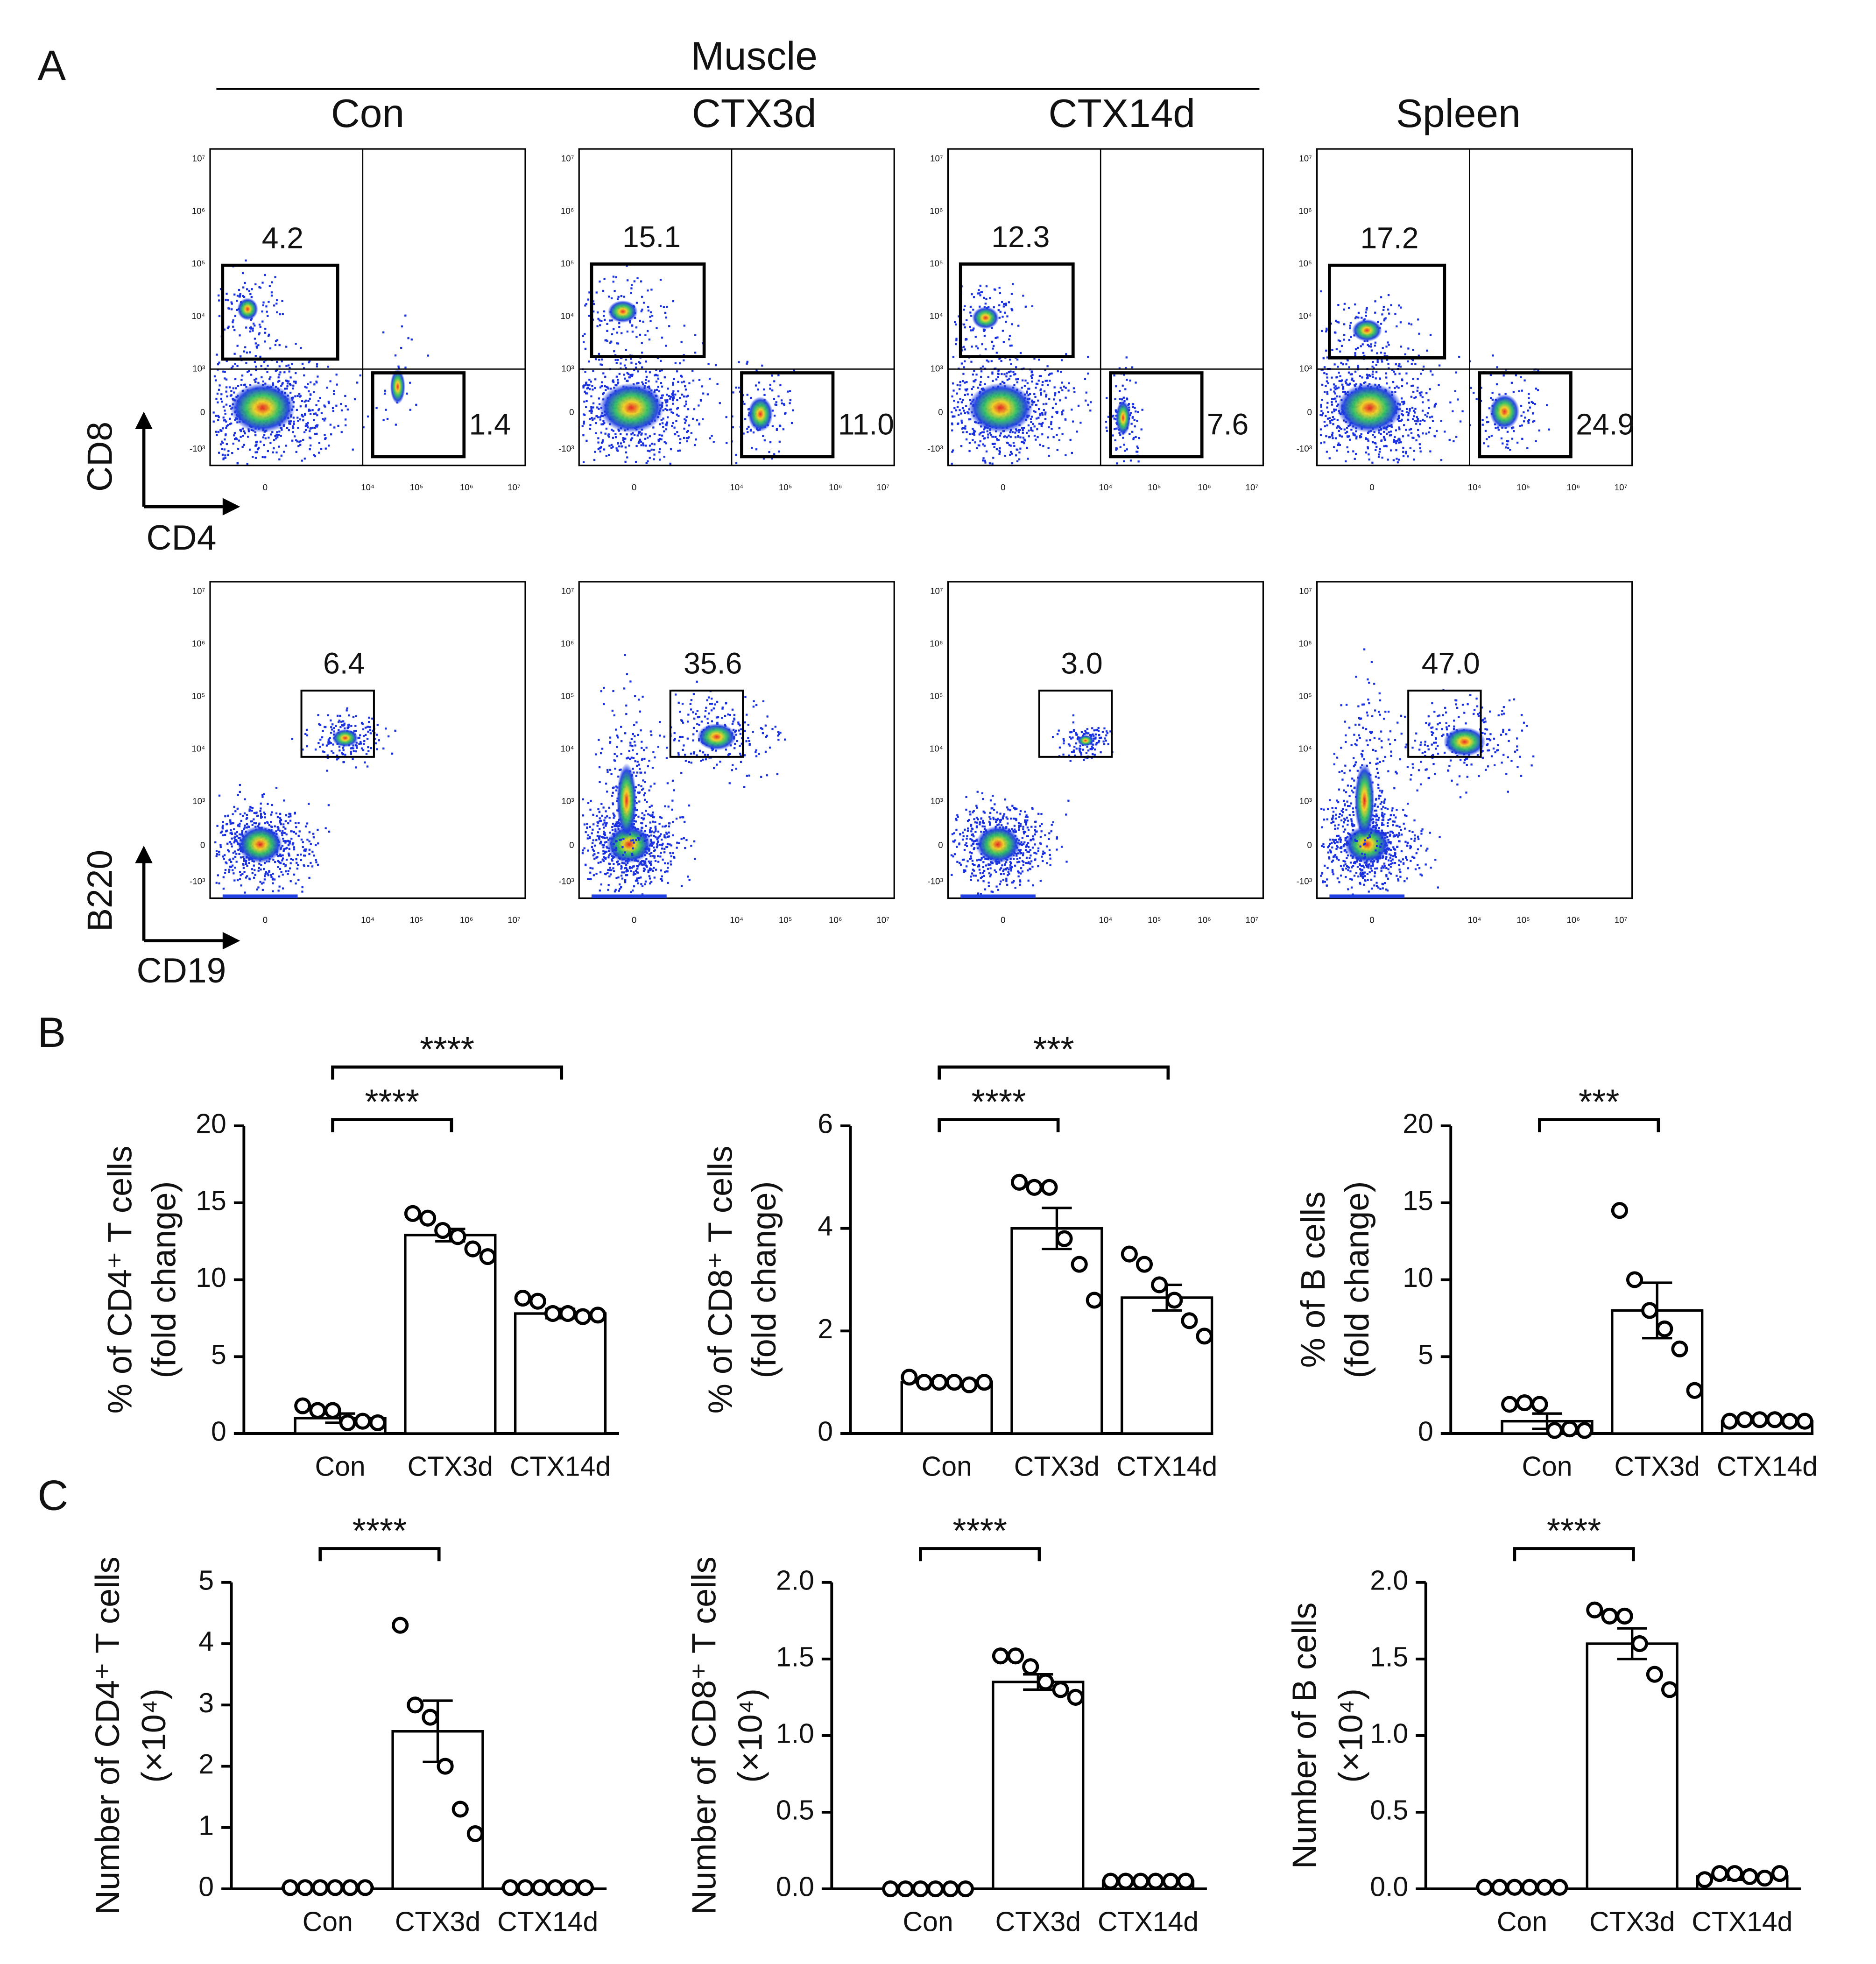  Describe the element at coordinates (736, 307) in the screenshot. I see `plot-frame` at that location.